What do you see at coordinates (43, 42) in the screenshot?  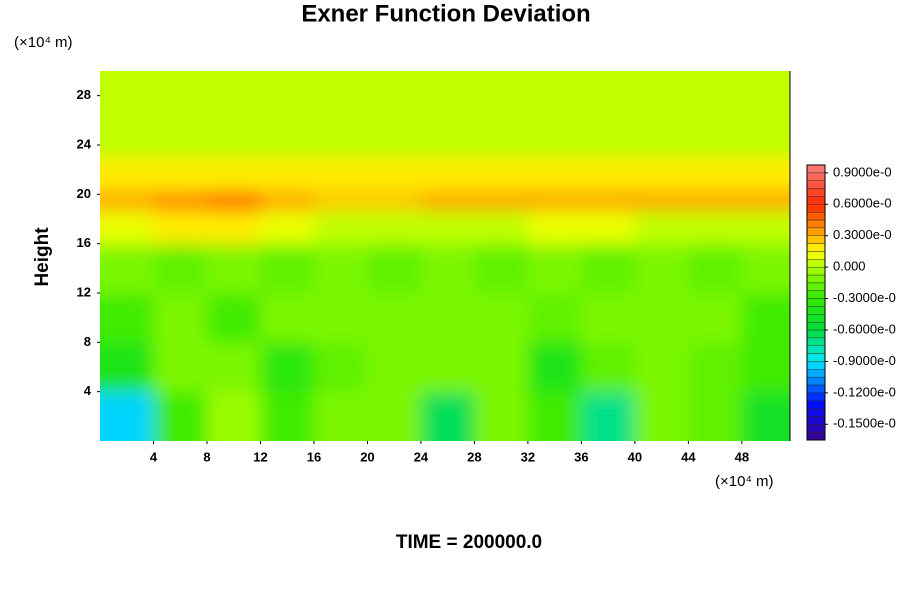 I see `y-unit: (×10⁴ m)` at bounding box center [43, 42].